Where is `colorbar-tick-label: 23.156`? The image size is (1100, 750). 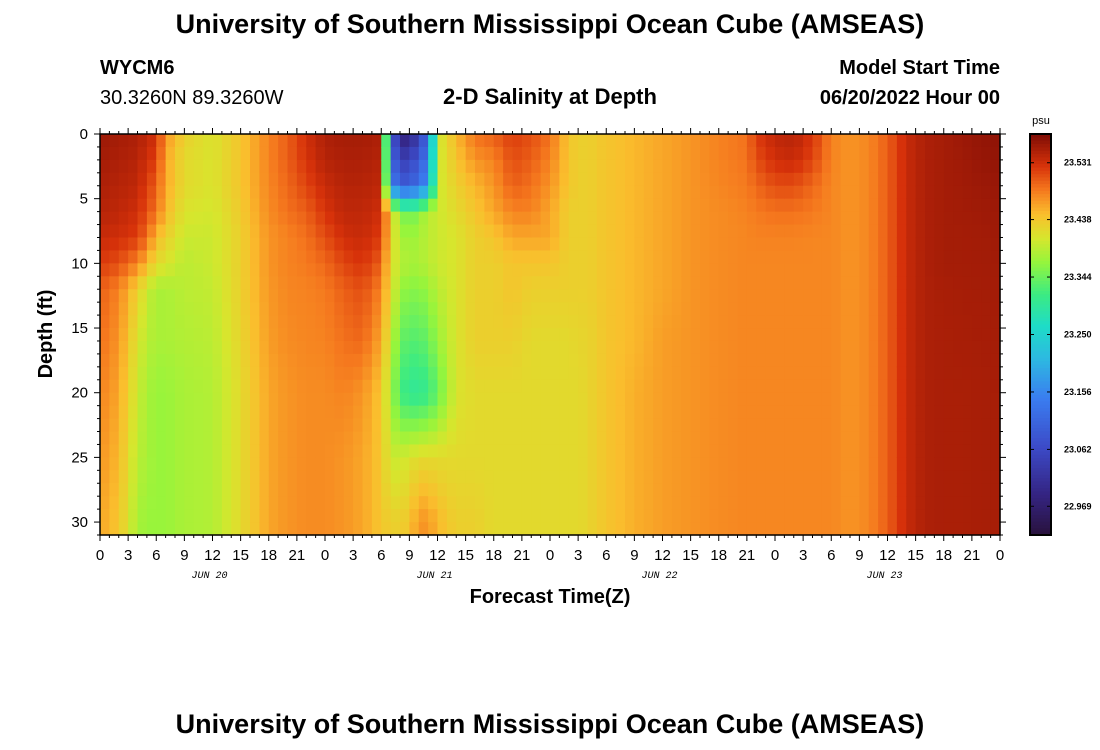 colorbar-tick-label: 23.156 is located at coordinates (1078, 392).